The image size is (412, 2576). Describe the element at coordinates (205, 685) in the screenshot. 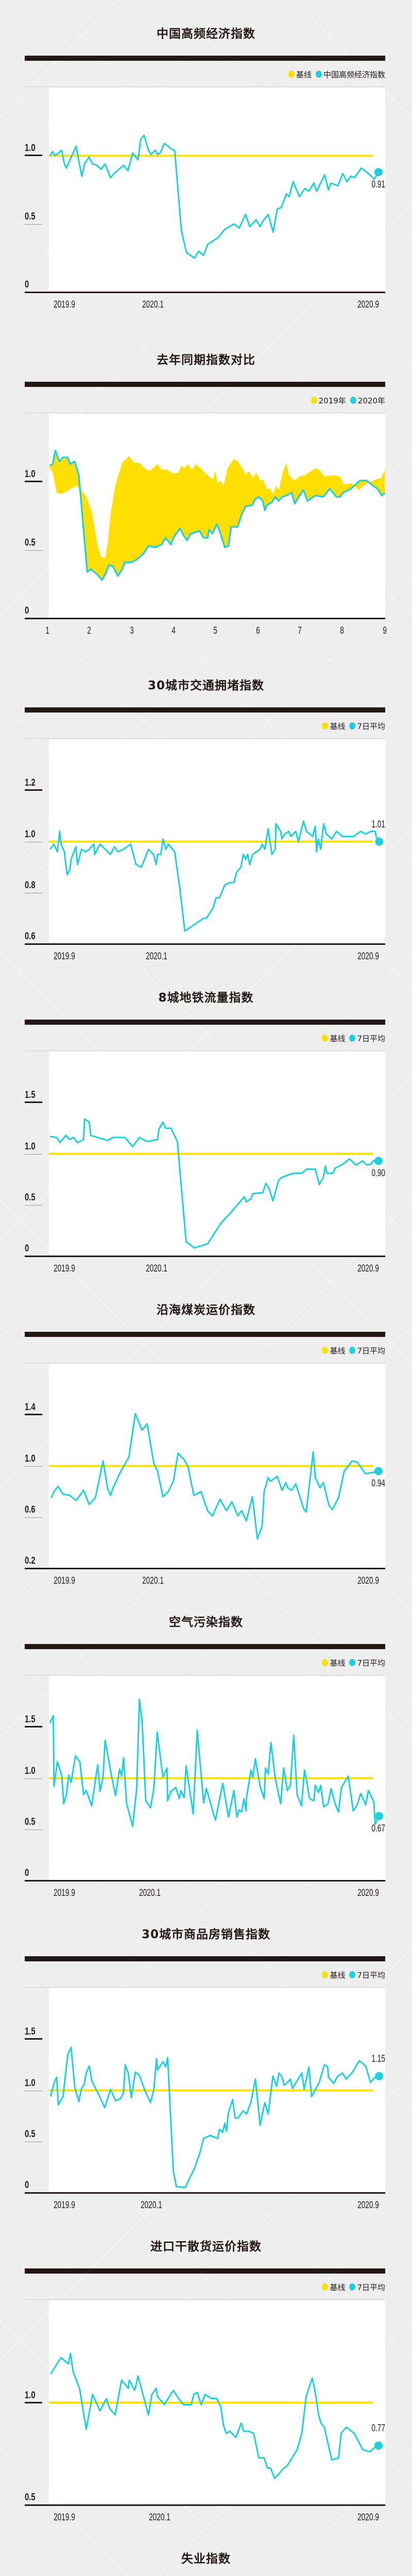

I see `chart-title: 30城市交通拥堵指数` at that location.